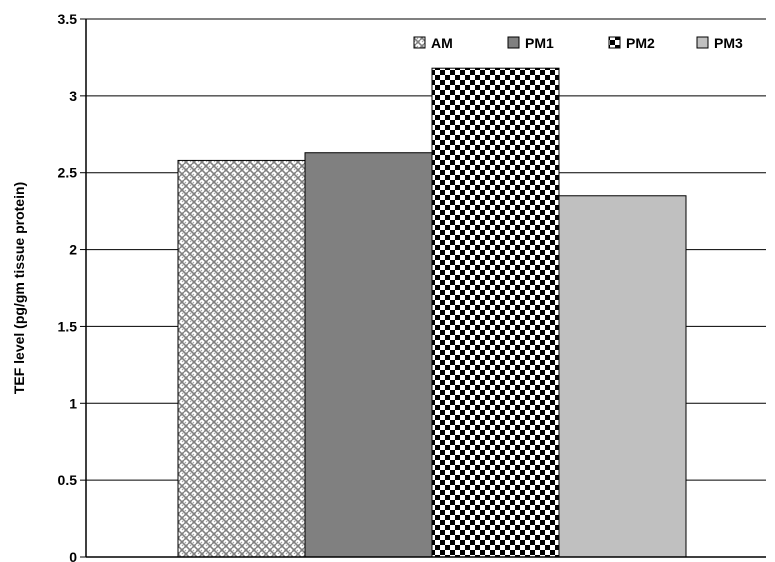 This screenshot has height=562, width=775. I want to click on y-tick-label: 0.5, so click(68, 480).